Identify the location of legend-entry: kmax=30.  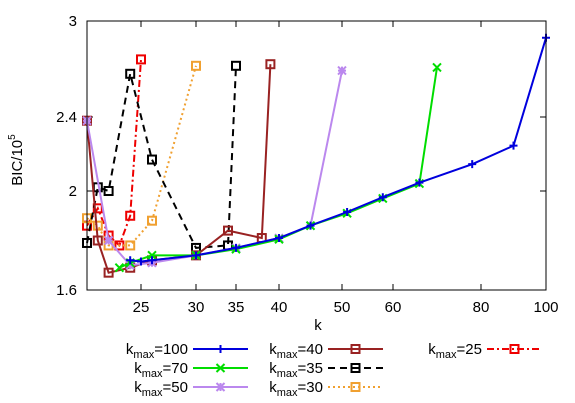
(326, 389).